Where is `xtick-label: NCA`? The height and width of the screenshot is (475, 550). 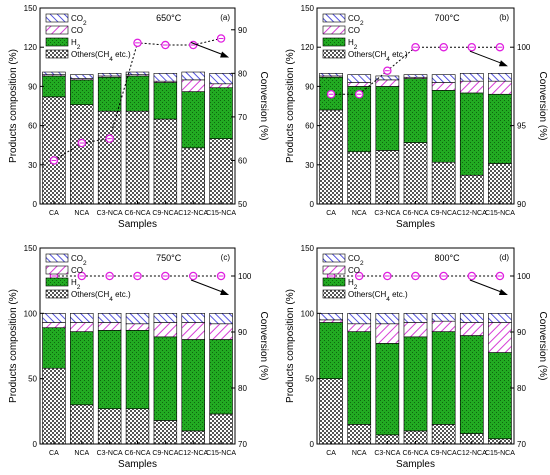 xtick-label: NCA is located at coordinates (81, 453).